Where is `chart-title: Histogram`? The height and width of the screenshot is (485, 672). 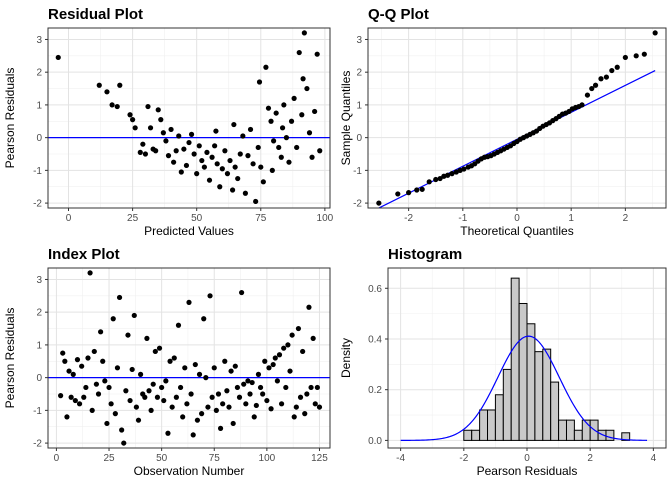
chart-title: Histogram is located at coordinates (425, 254).